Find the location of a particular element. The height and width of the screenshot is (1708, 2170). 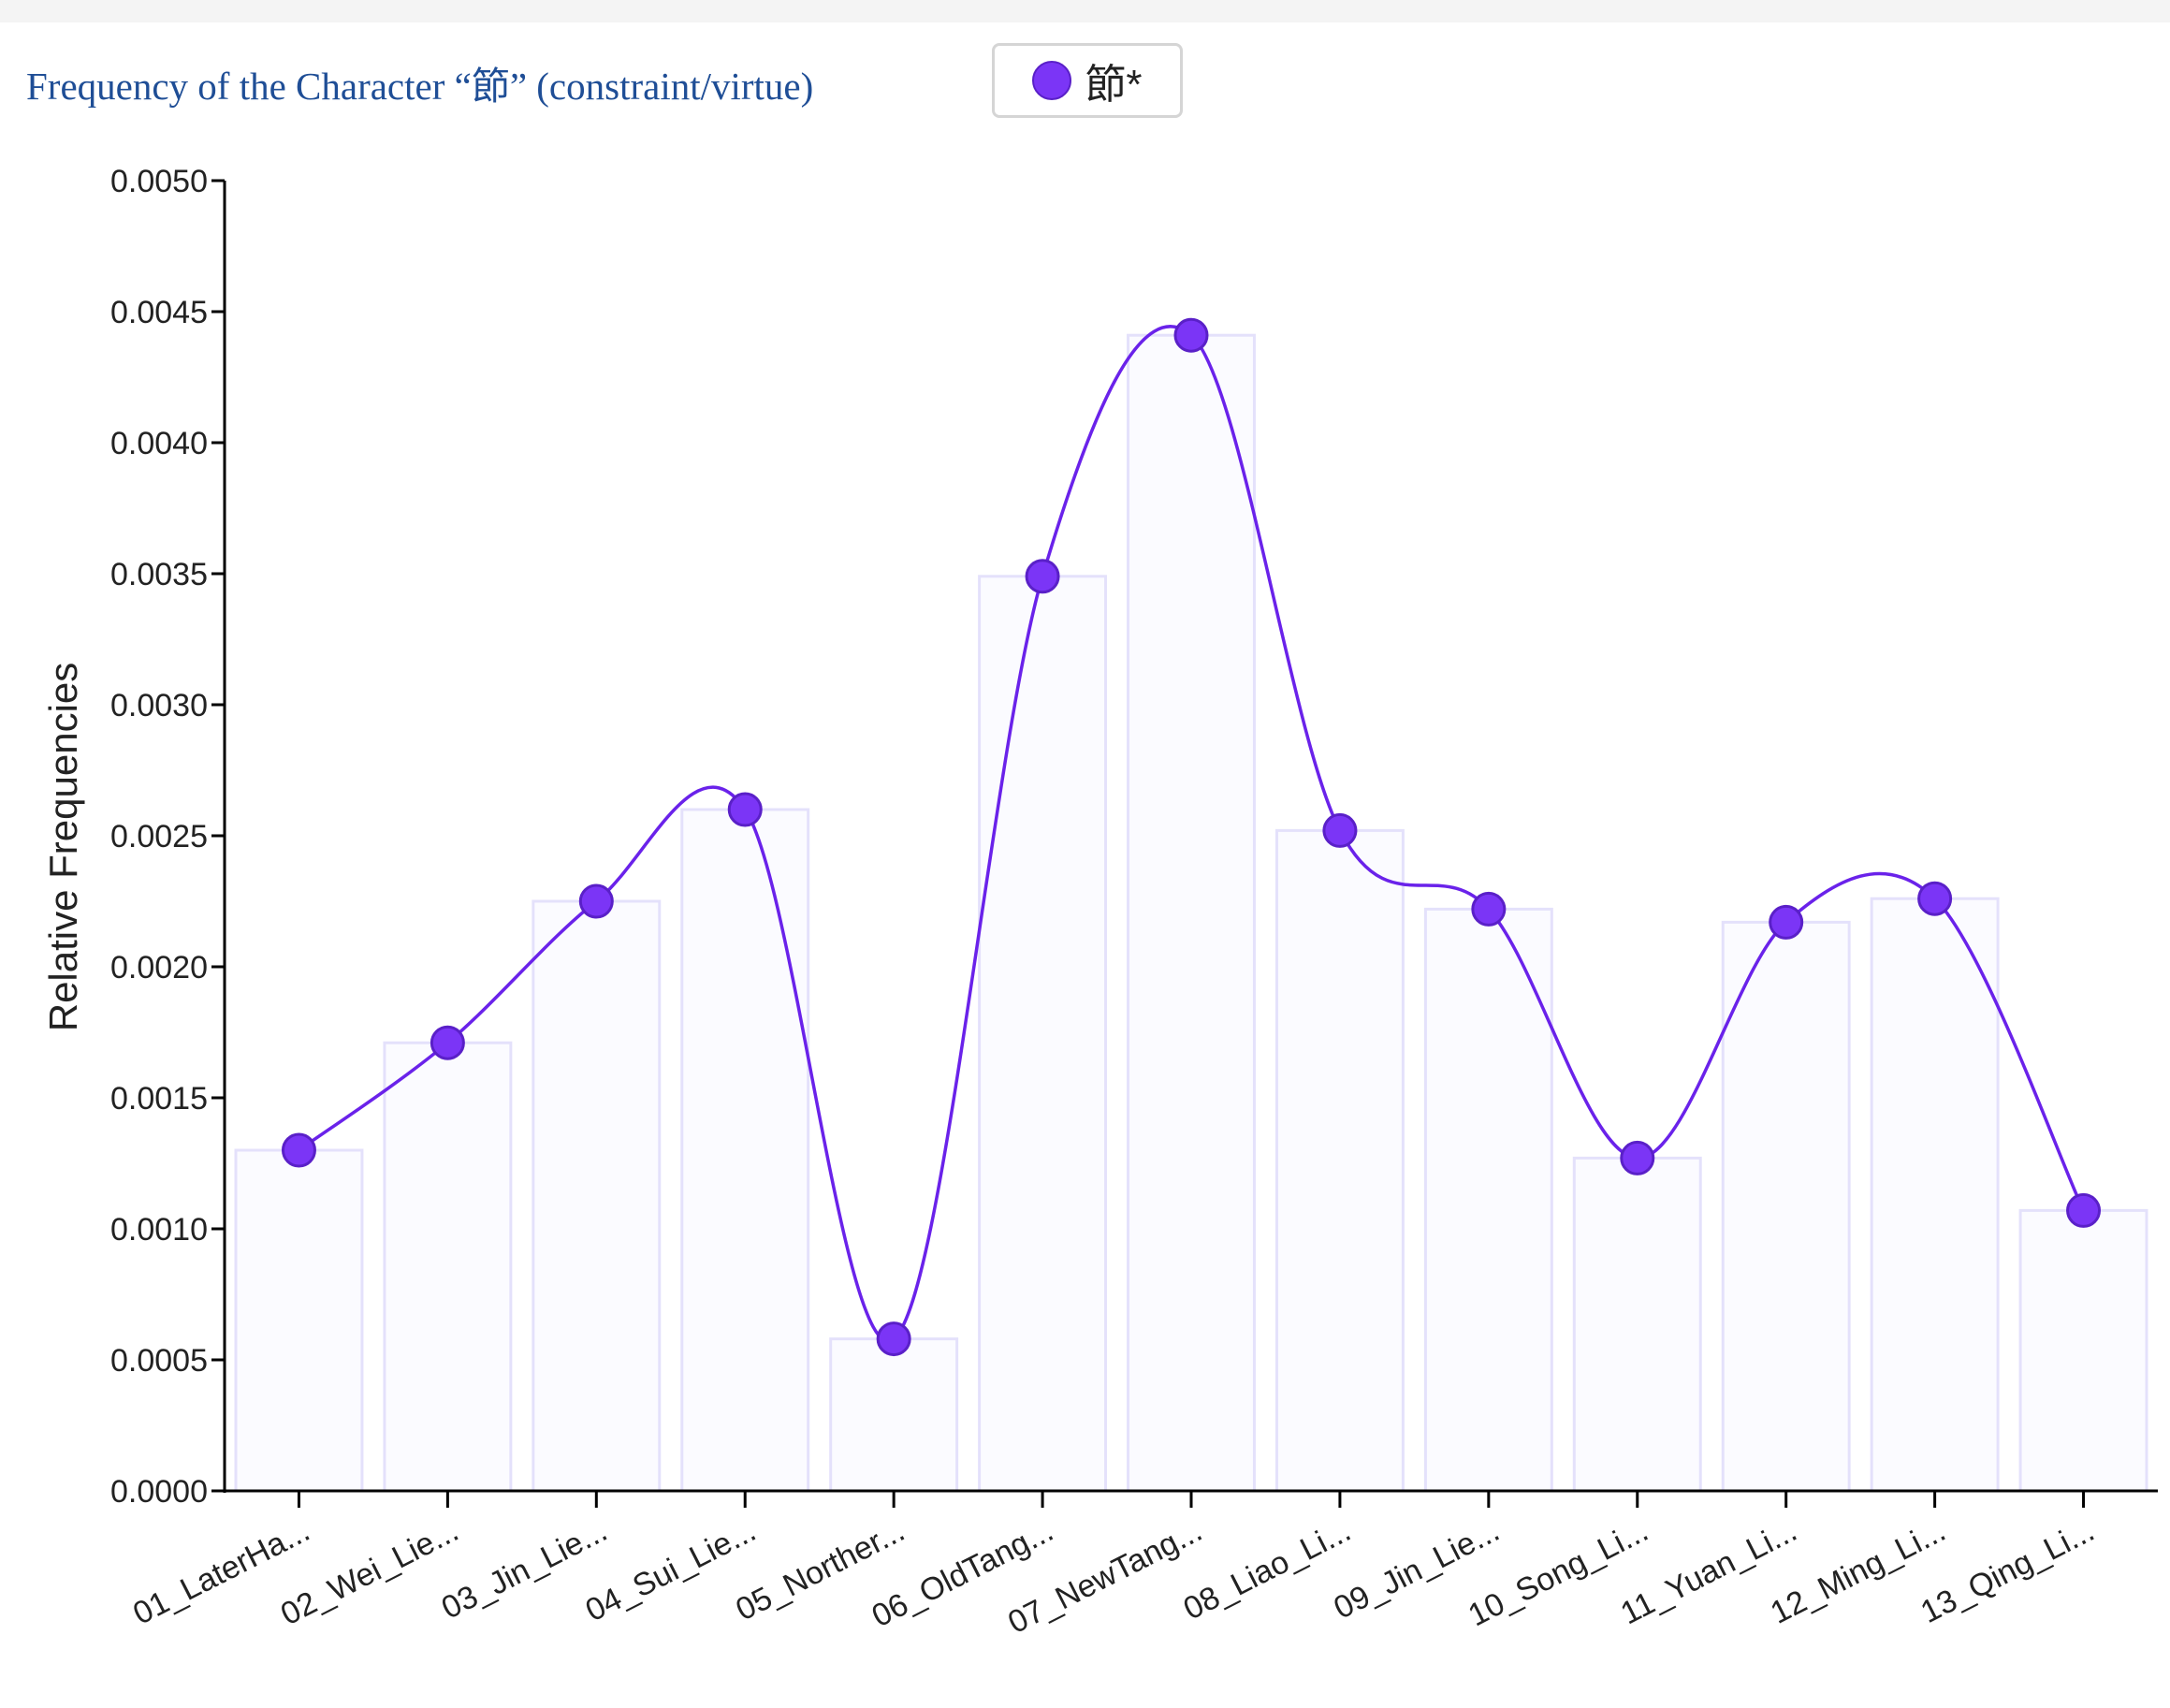

legend-label: 節* is located at coordinates (1114, 85).